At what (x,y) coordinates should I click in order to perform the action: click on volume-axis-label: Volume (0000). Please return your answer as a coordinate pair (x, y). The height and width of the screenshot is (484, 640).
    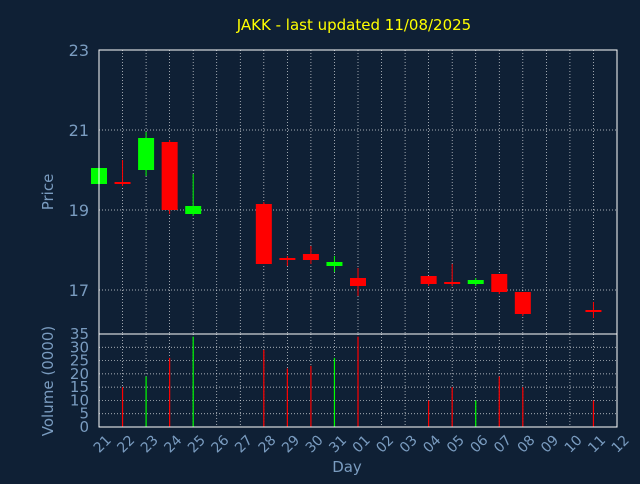
    Looking at the image, I should click on (48, 381).